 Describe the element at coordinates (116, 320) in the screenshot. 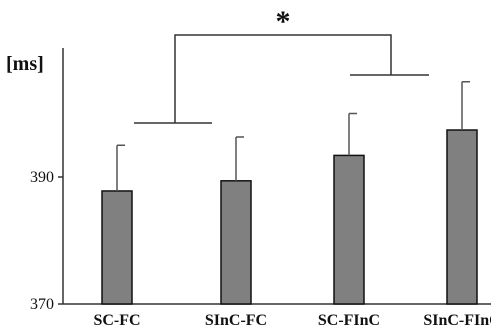

I see `x-category-label: SC-FC` at that location.